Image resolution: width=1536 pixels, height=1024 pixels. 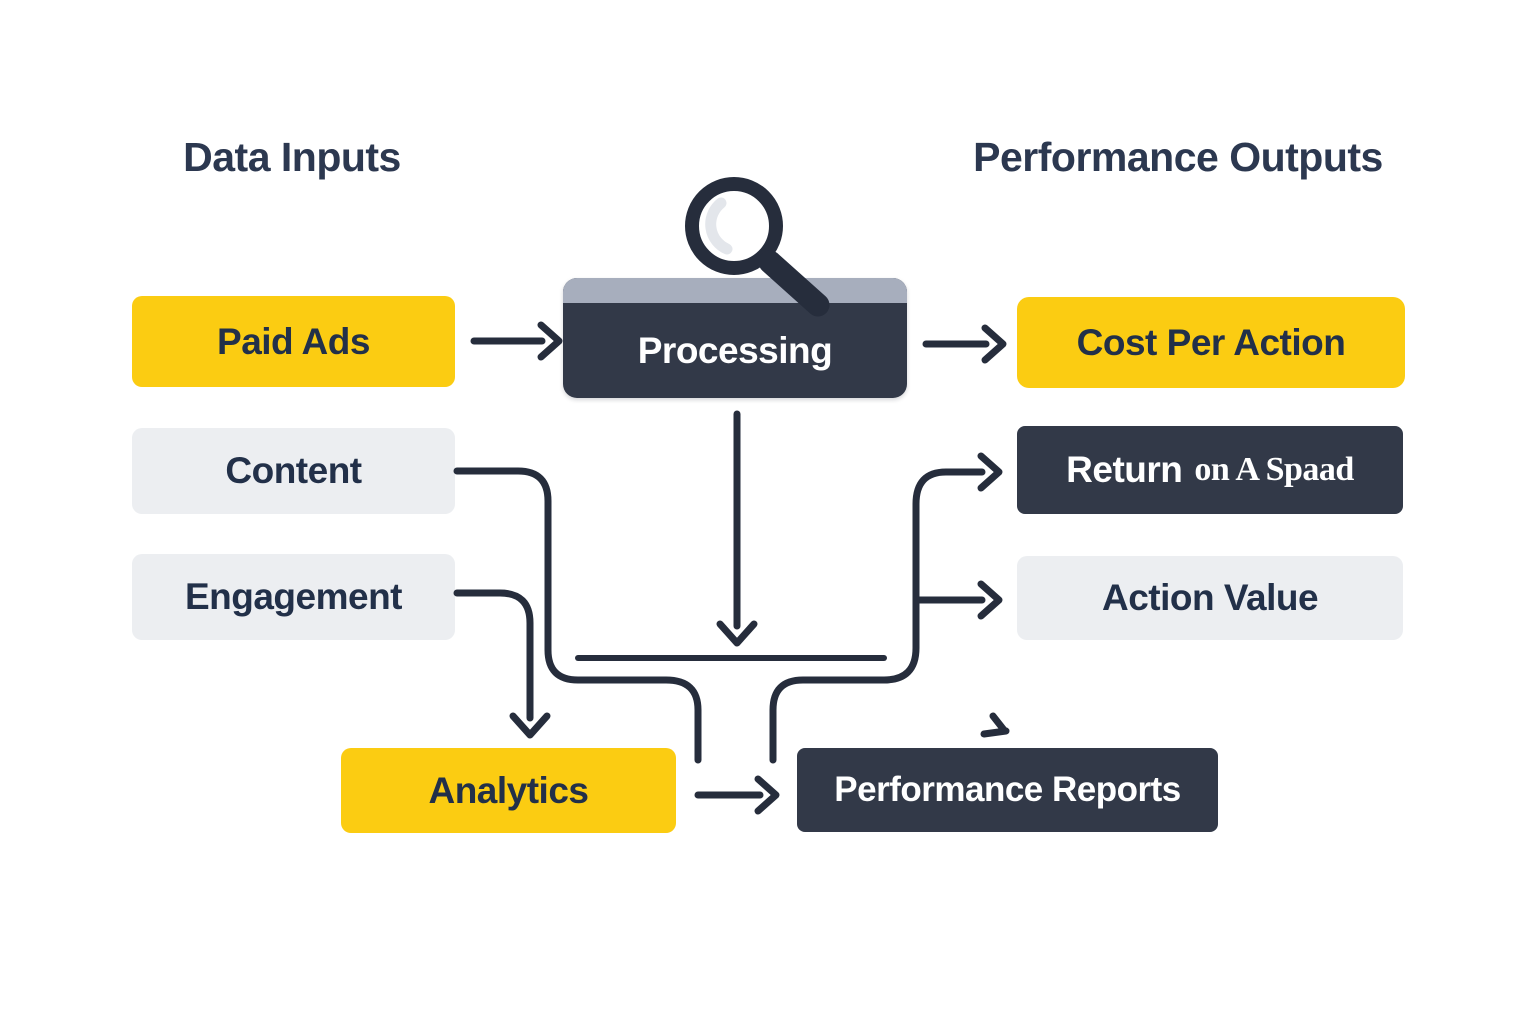 What do you see at coordinates (737, 528) in the screenshot?
I see `arrow-processing-down` at bounding box center [737, 528].